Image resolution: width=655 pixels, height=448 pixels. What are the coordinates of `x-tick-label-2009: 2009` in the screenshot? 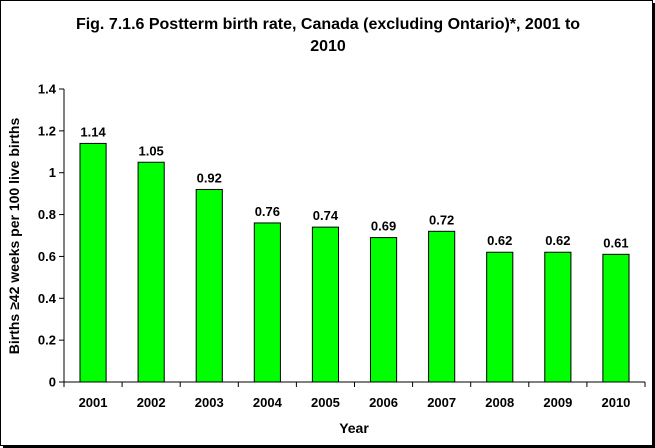 It's located at (557, 402).